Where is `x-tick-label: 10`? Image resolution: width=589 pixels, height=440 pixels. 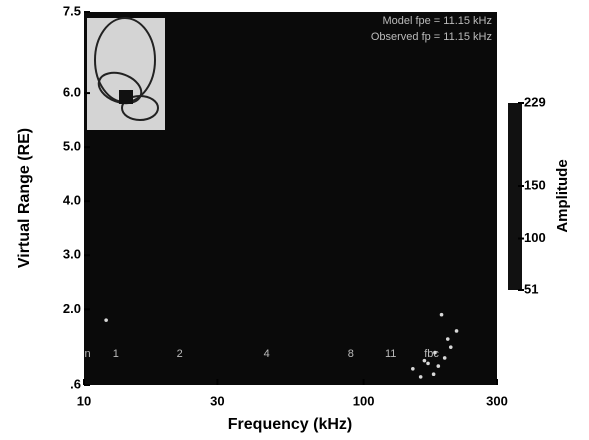
x-tick-label: 10 is located at coordinates (84, 400).